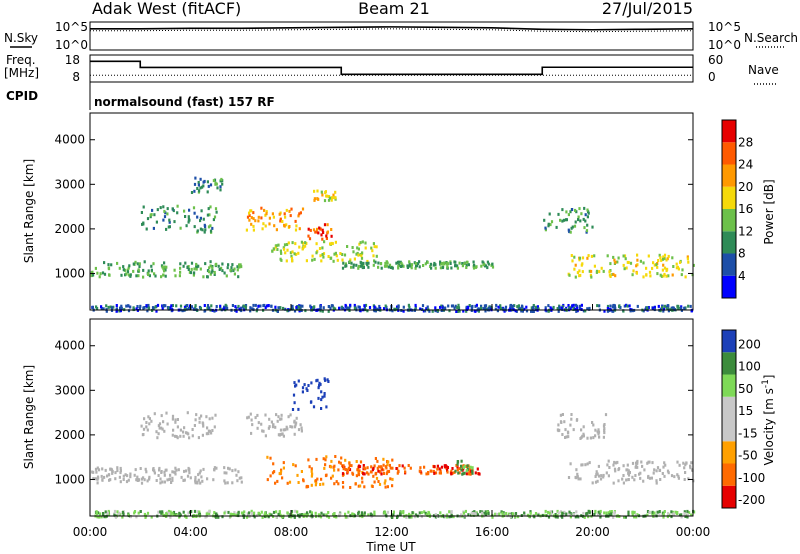 The width and height of the screenshot is (800, 554). Describe the element at coordinates (745, 142) in the screenshot. I see `power-colorbar-tick-6: 28` at that location.